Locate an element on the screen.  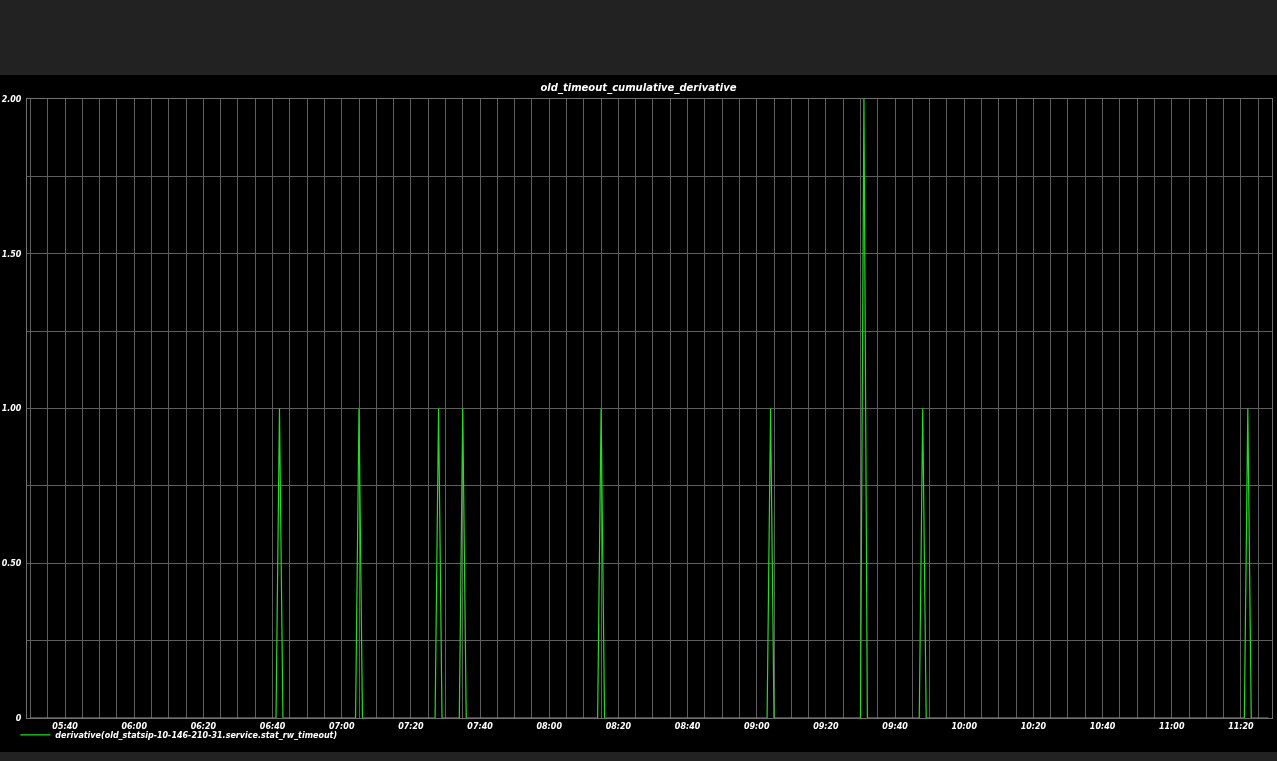
x-tick-label: 10:40 is located at coordinates (1102, 726).